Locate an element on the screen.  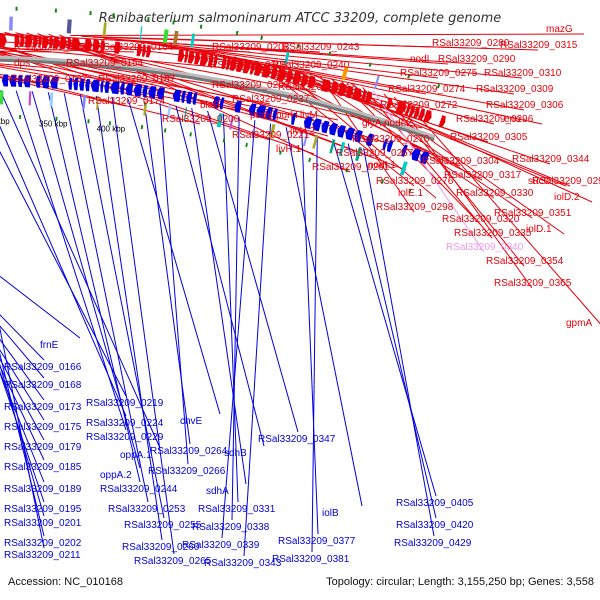
gene-label-reverse: RSal33209_0219 is located at coordinates (125, 403).